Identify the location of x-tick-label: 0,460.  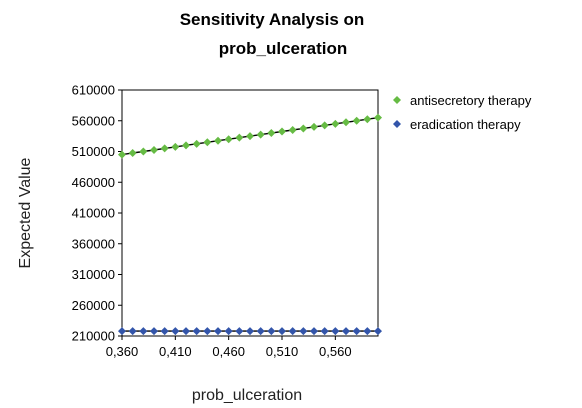
(228, 351).